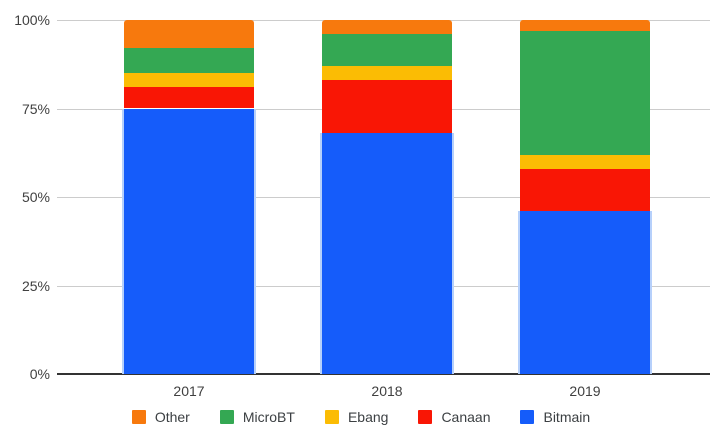 The image size is (722, 440). I want to click on legend-label-other: Other, so click(172, 417).